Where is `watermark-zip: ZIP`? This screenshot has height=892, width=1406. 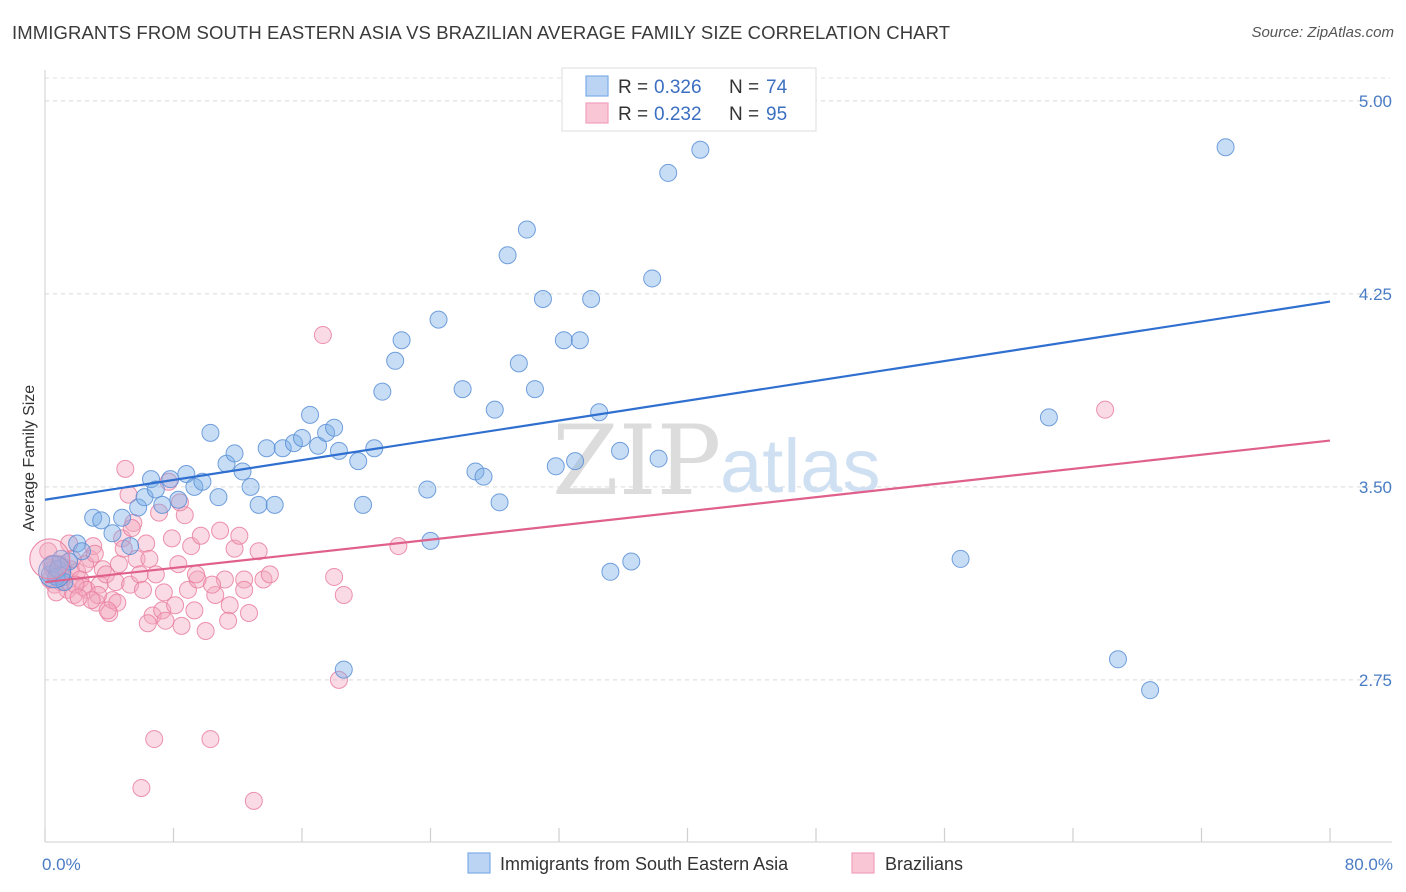 watermark-zip: ZIP is located at coordinates (636, 461).